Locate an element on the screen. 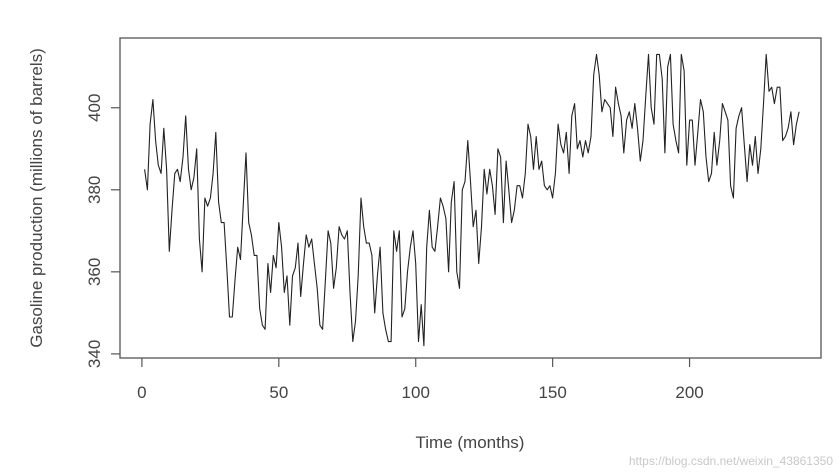 The width and height of the screenshot is (839, 474). x-tick-label: 100 is located at coordinates (416, 392).